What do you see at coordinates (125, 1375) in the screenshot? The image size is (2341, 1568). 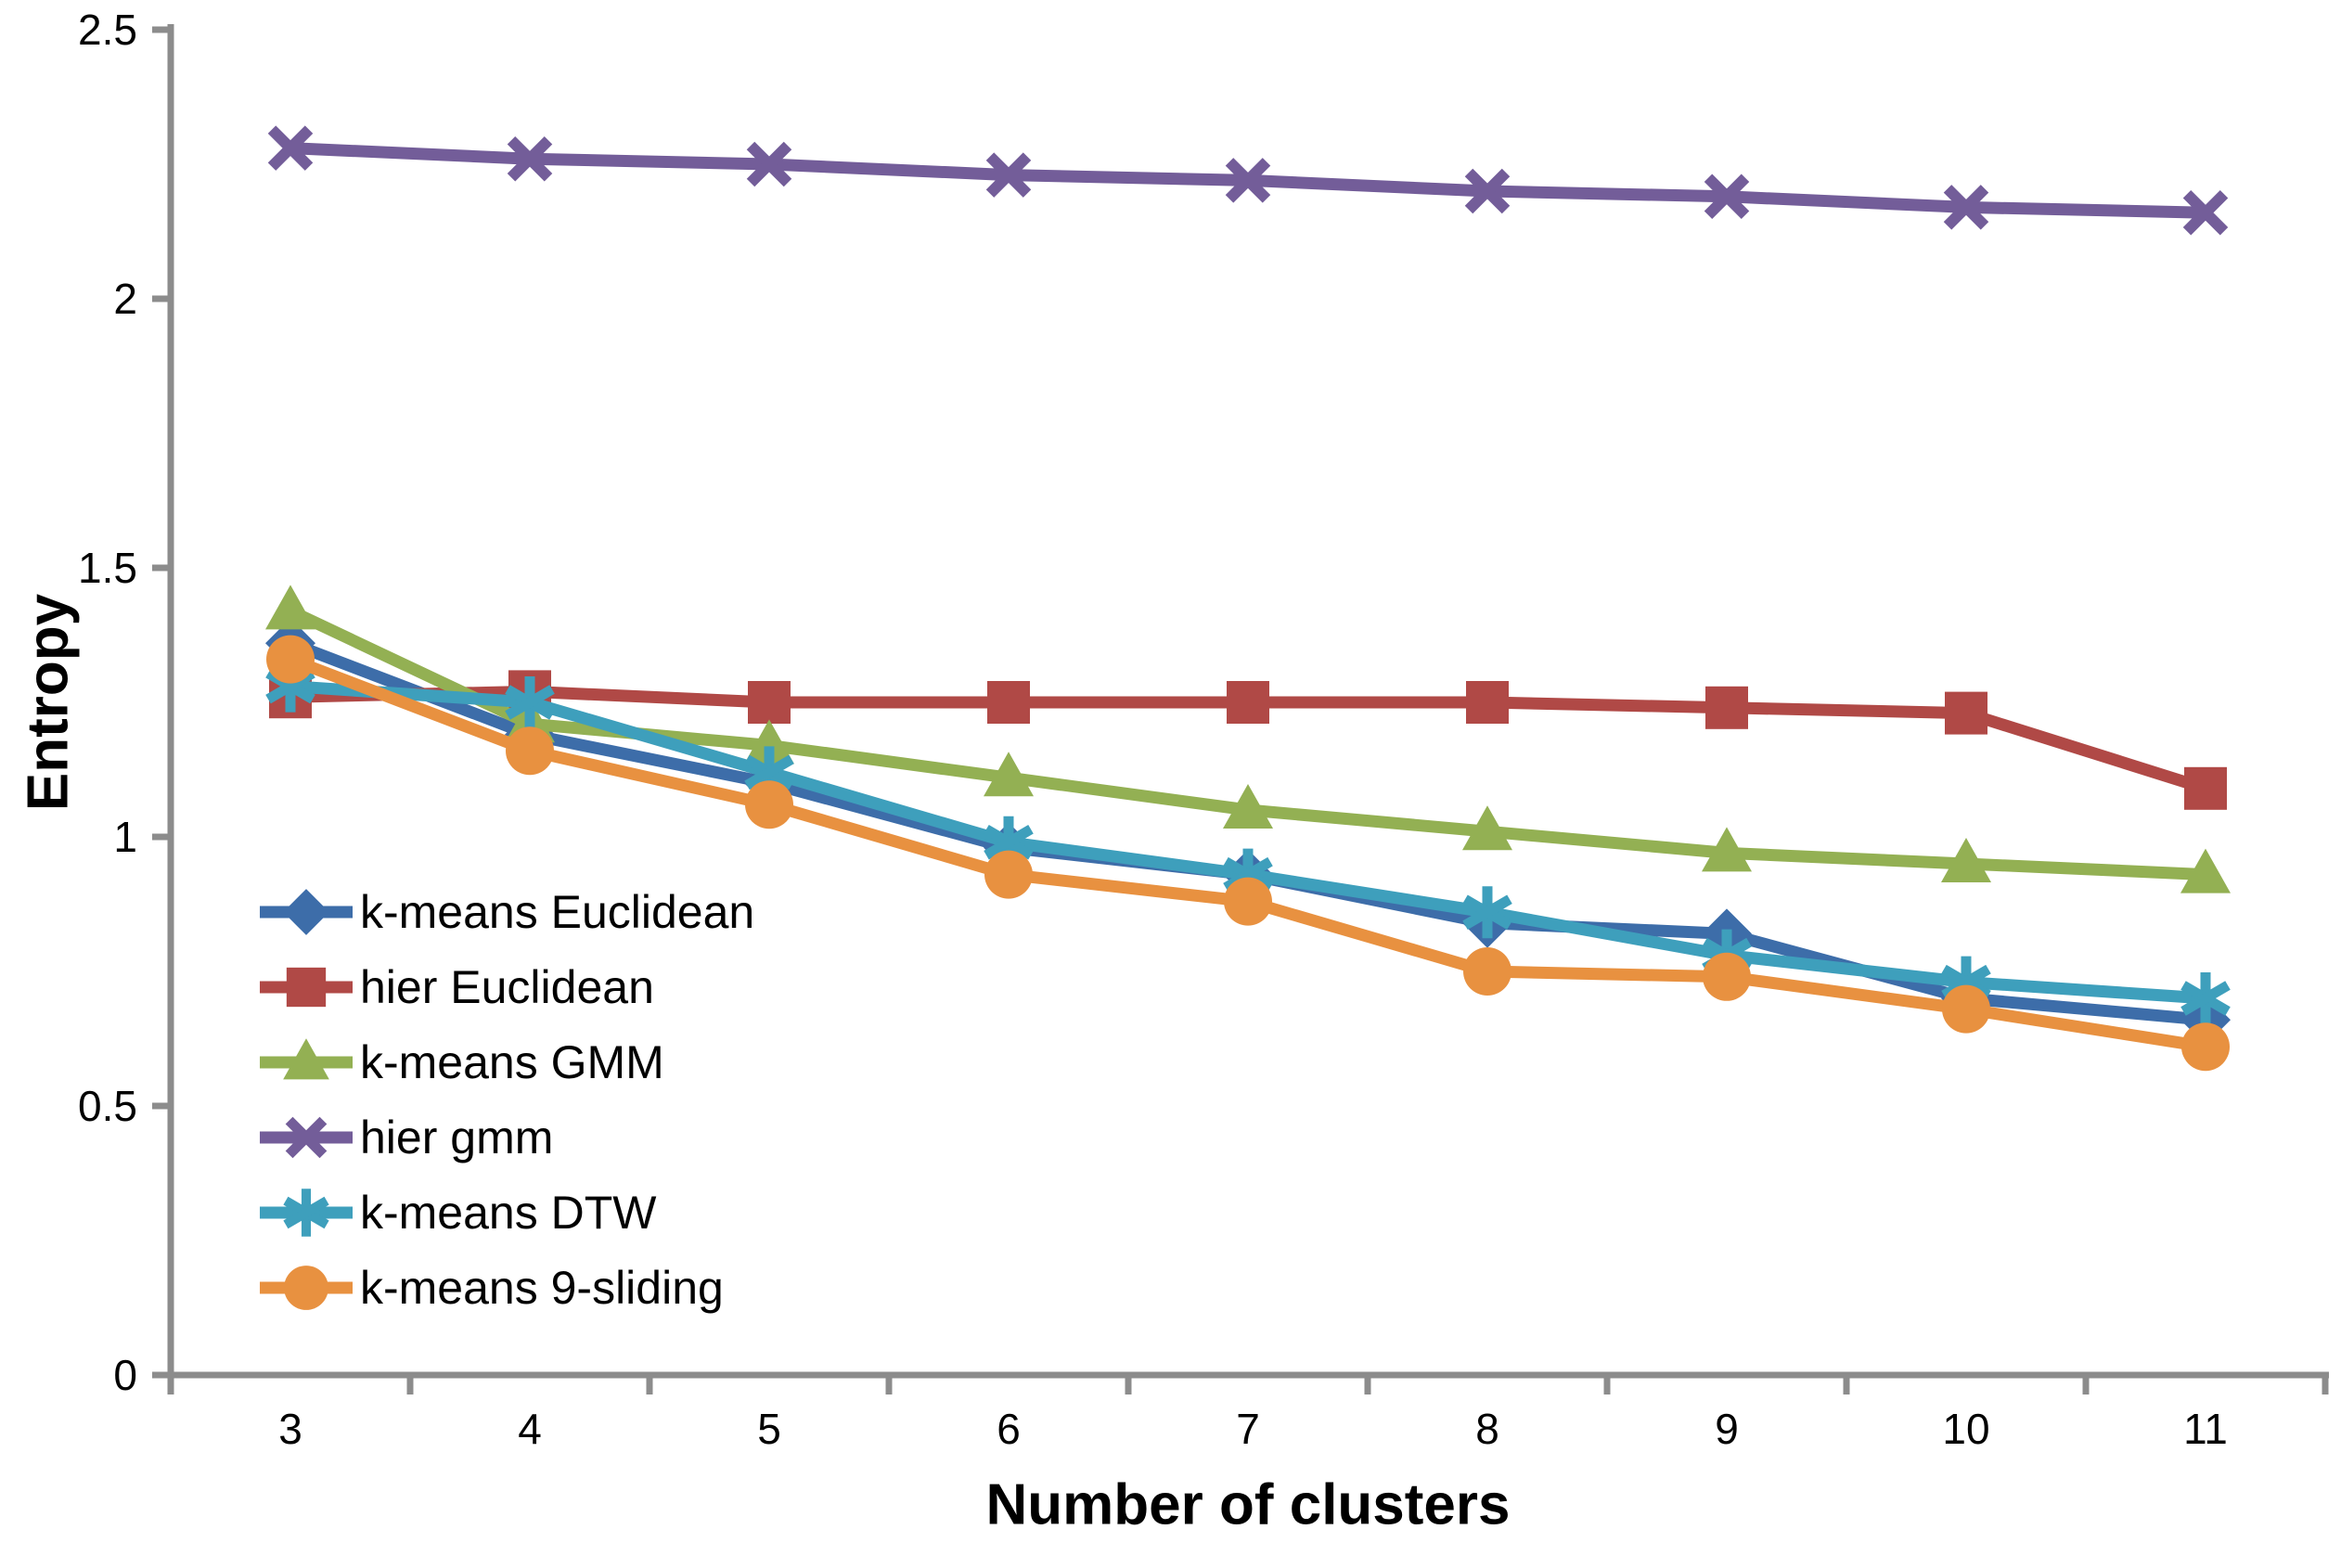 I see `y-tick-label: 0` at bounding box center [125, 1375].